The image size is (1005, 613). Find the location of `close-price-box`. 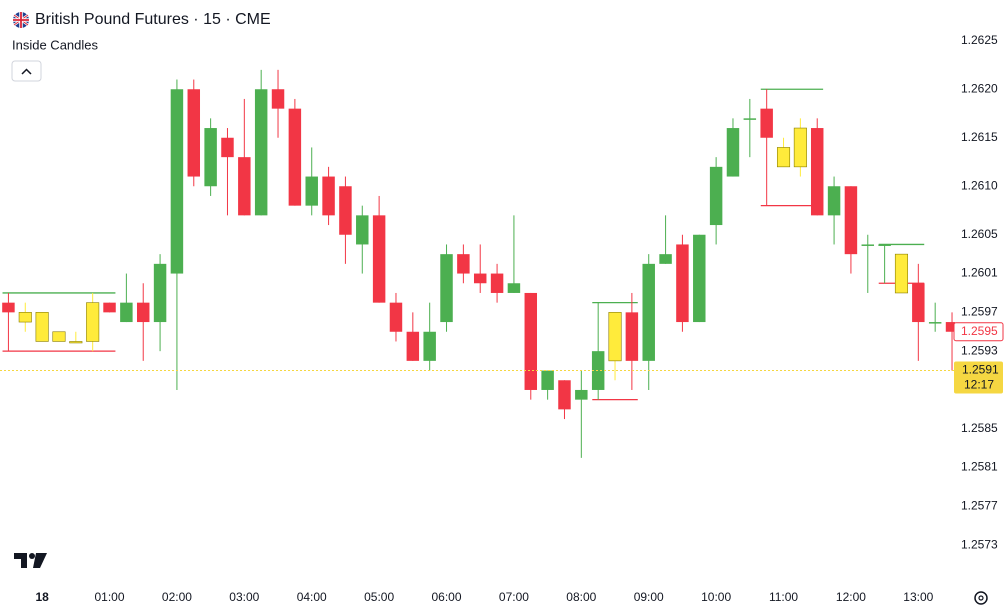

close-price-box is located at coordinates (978, 332).